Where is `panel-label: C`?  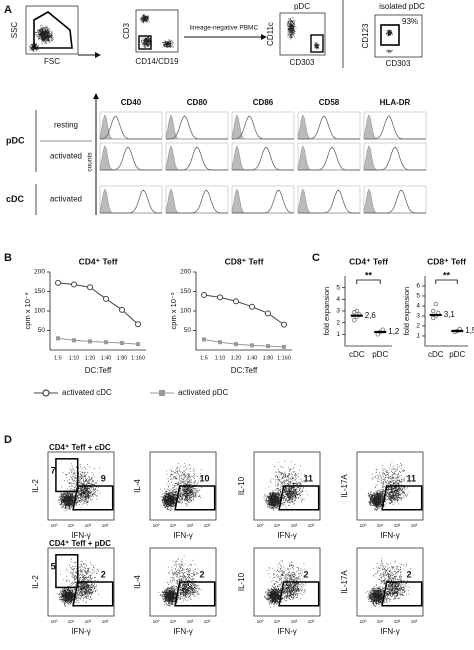 panel-label: C is located at coordinates (316, 258).